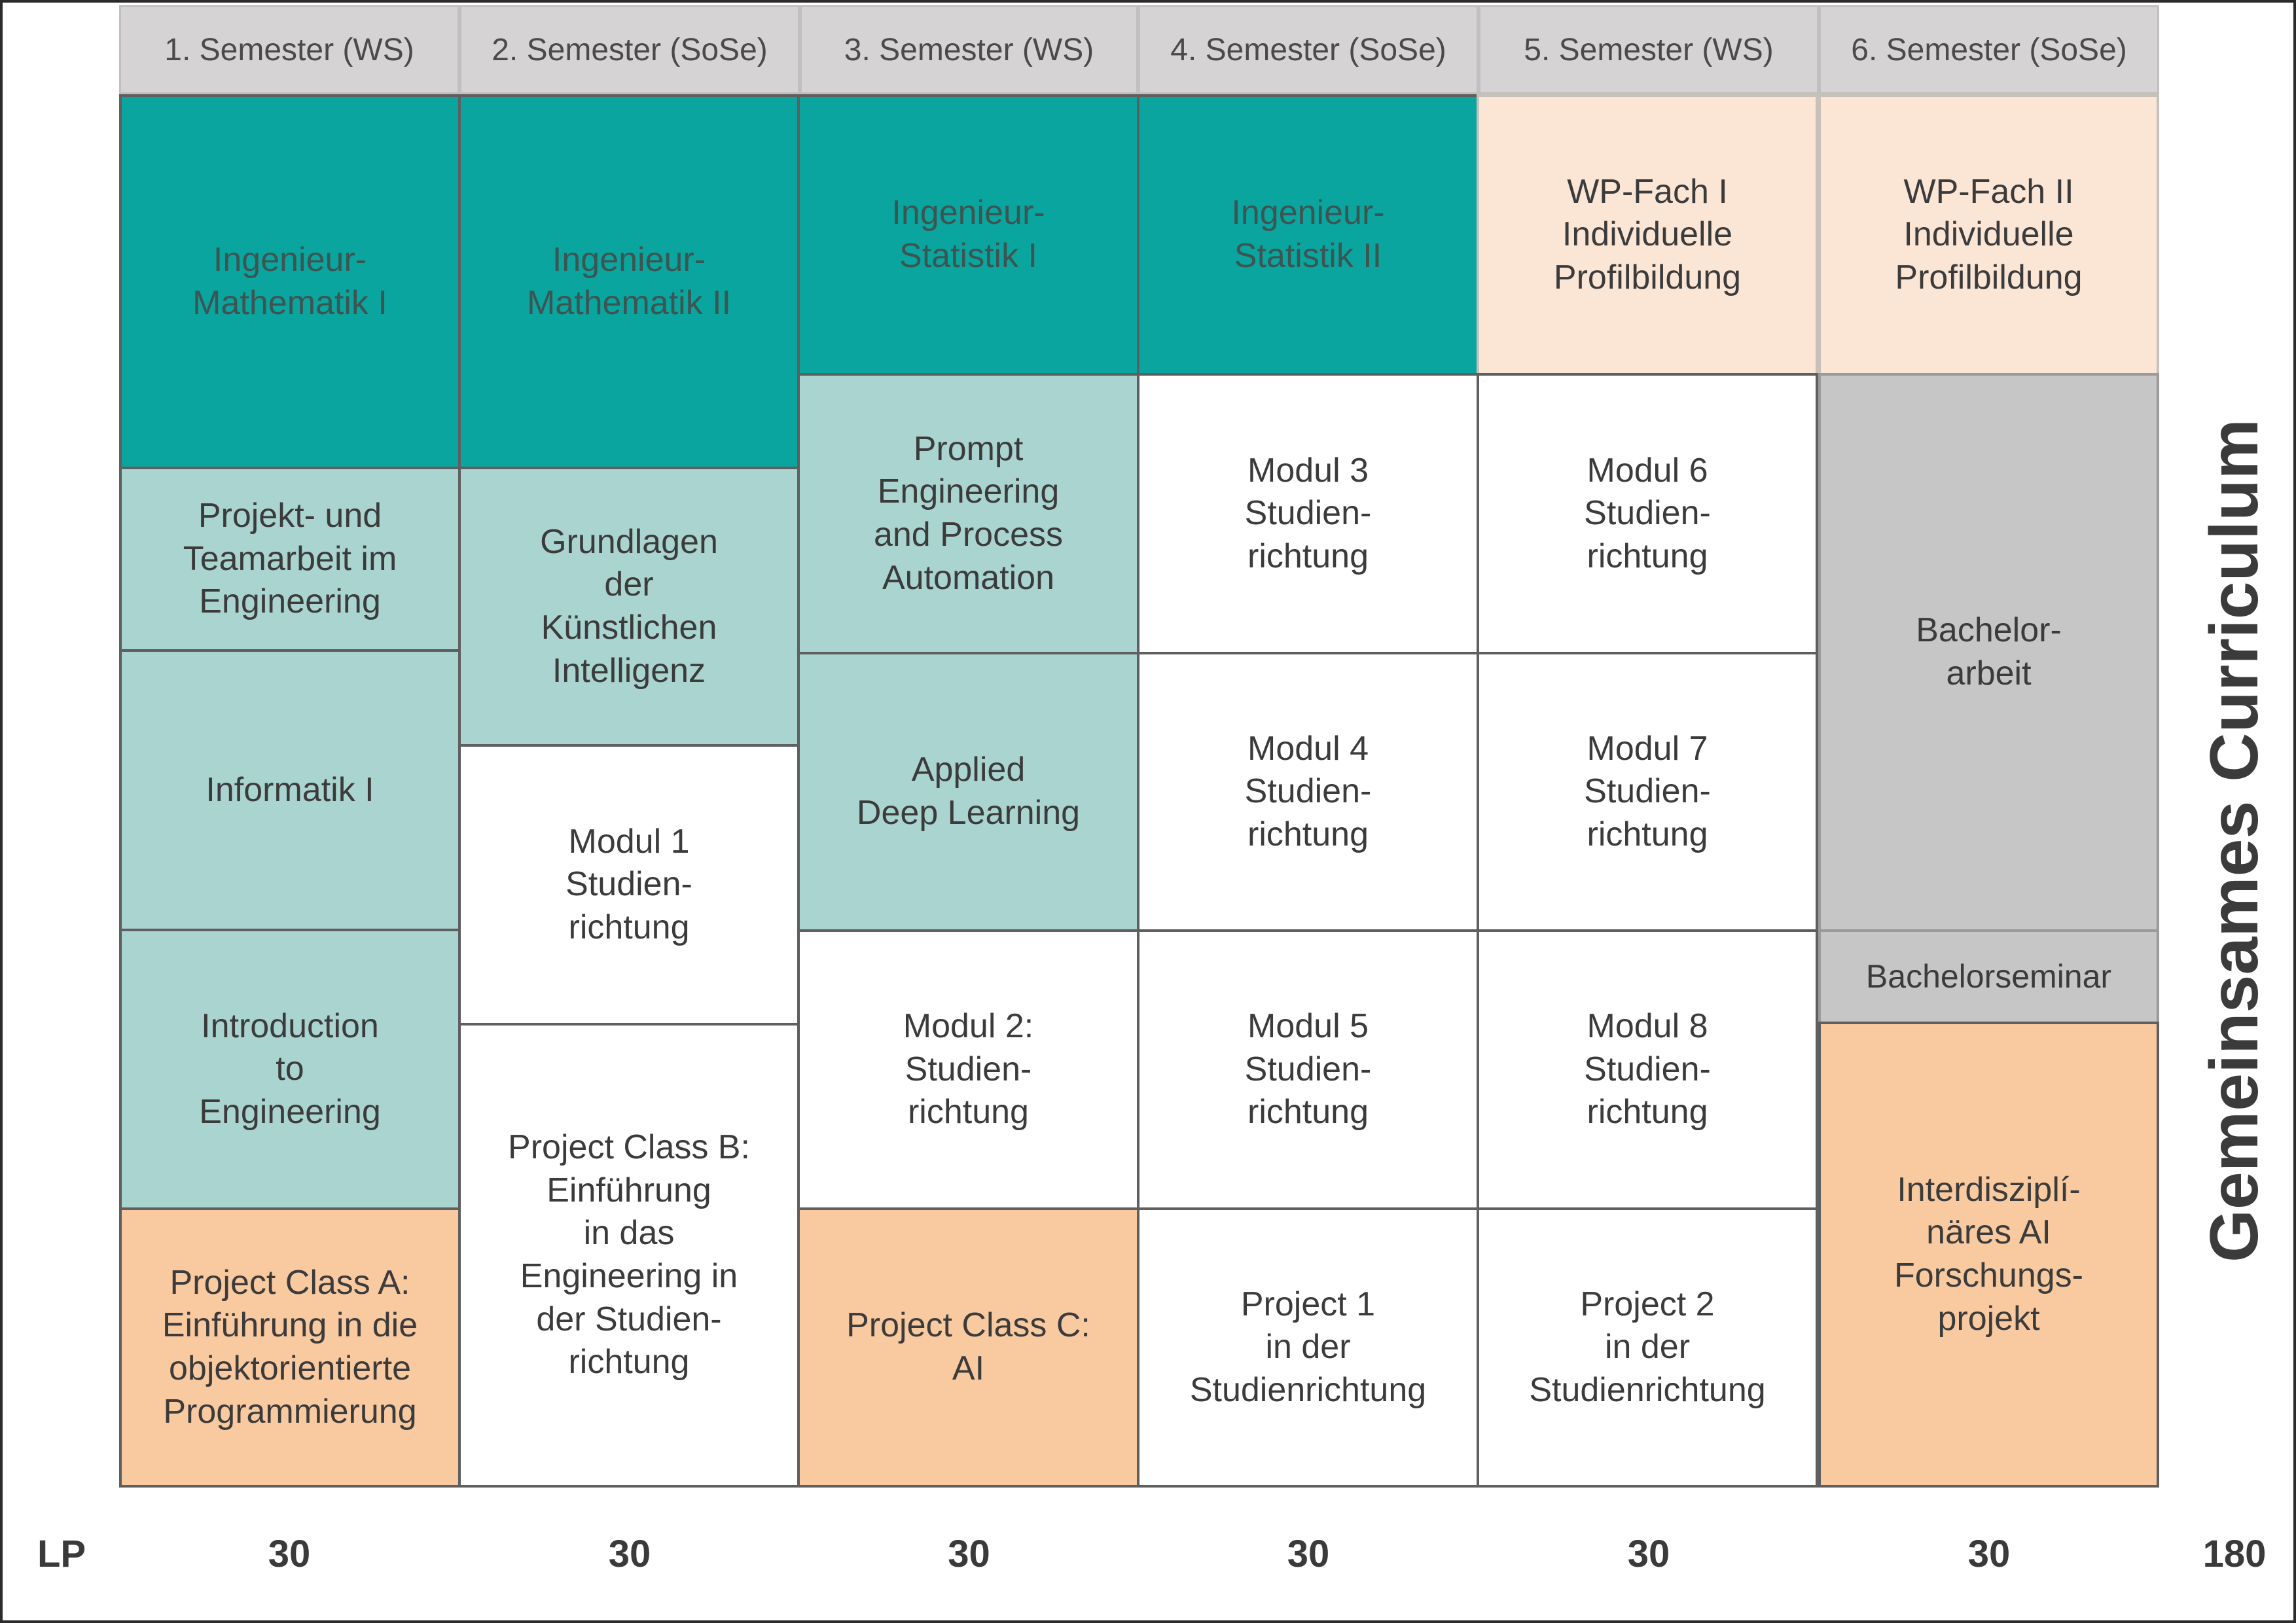 The width and height of the screenshot is (2296, 1623). I want to click on module-ingenieur-mathematik-2: Ingenieur- Mathematik II, so click(629, 281).